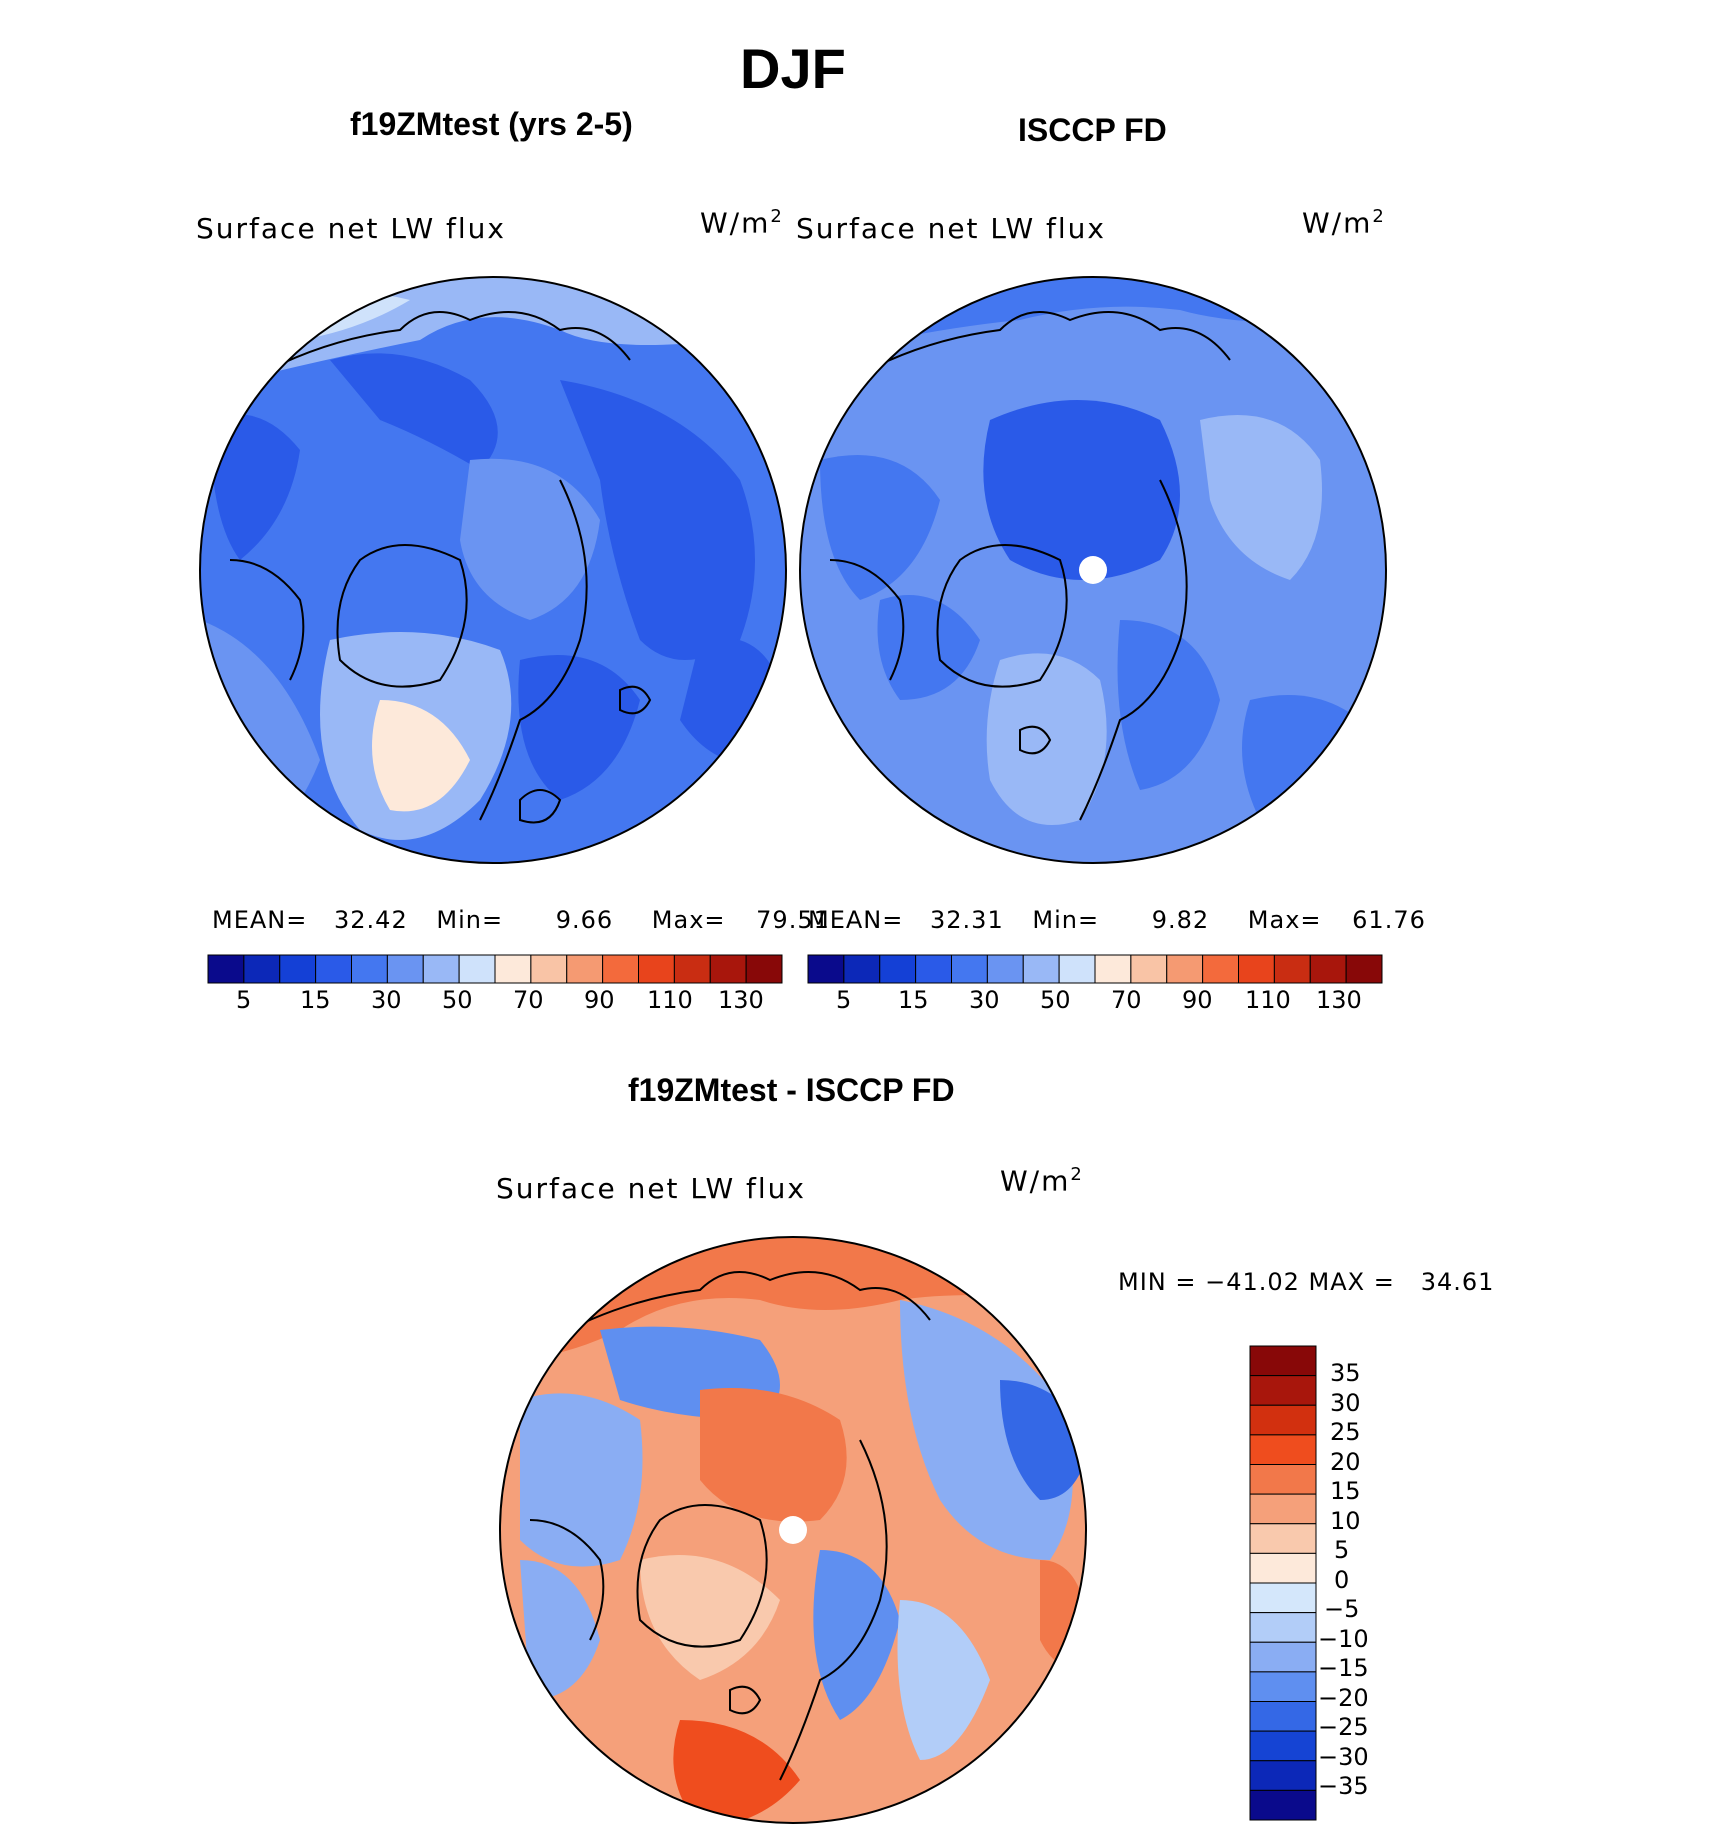  I want to click on panel2-tick-3: 50, so click(1055, 1000).